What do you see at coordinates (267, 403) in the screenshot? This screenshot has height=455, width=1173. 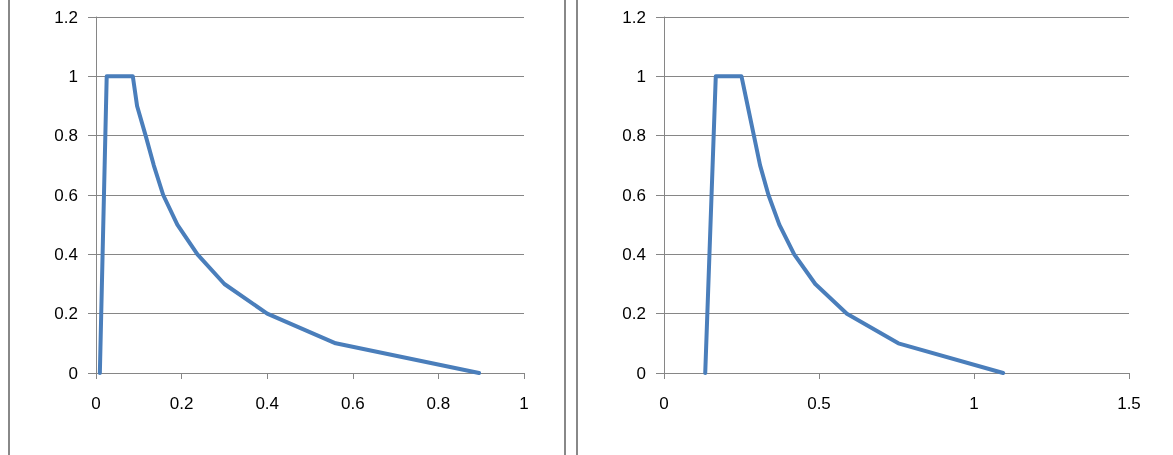 I see `x-tick-label: 0.4` at bounding box center [267, 403].